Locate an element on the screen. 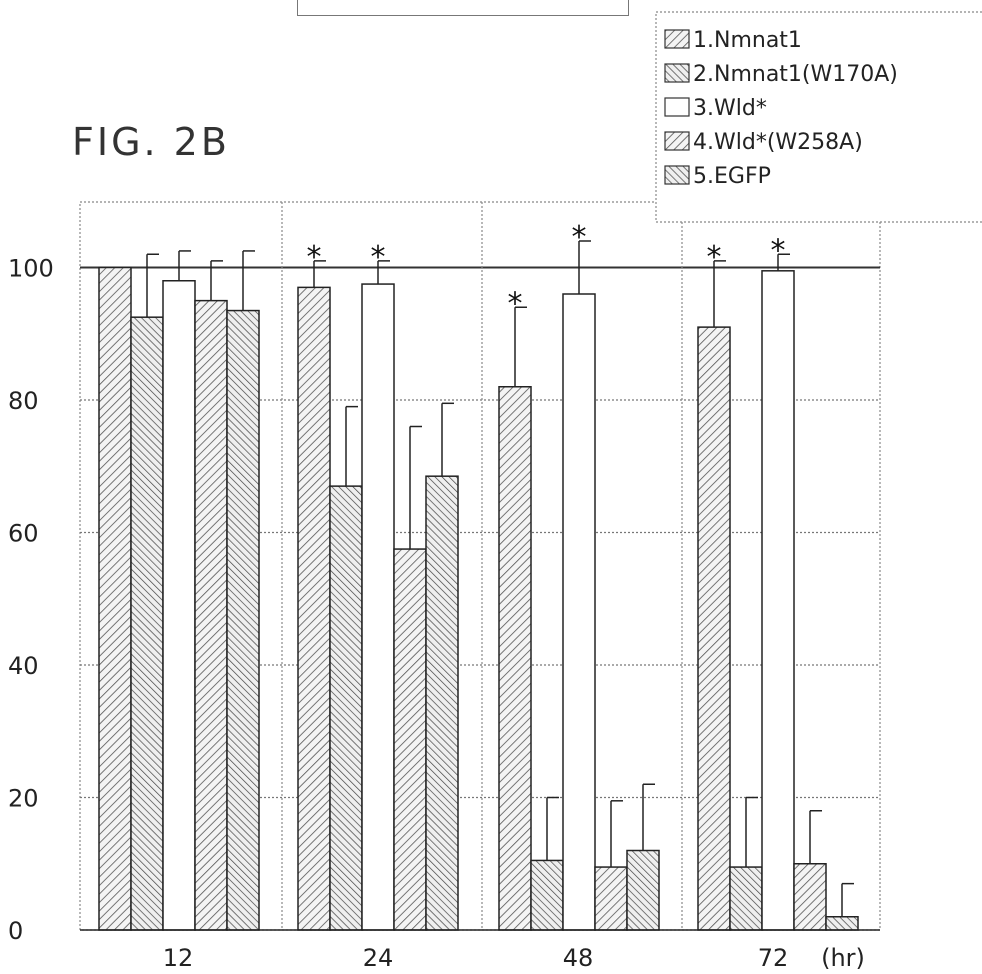 This screenshot has width=982, height=974. y-tick-label: 100 is located at coordinates (31, 269).